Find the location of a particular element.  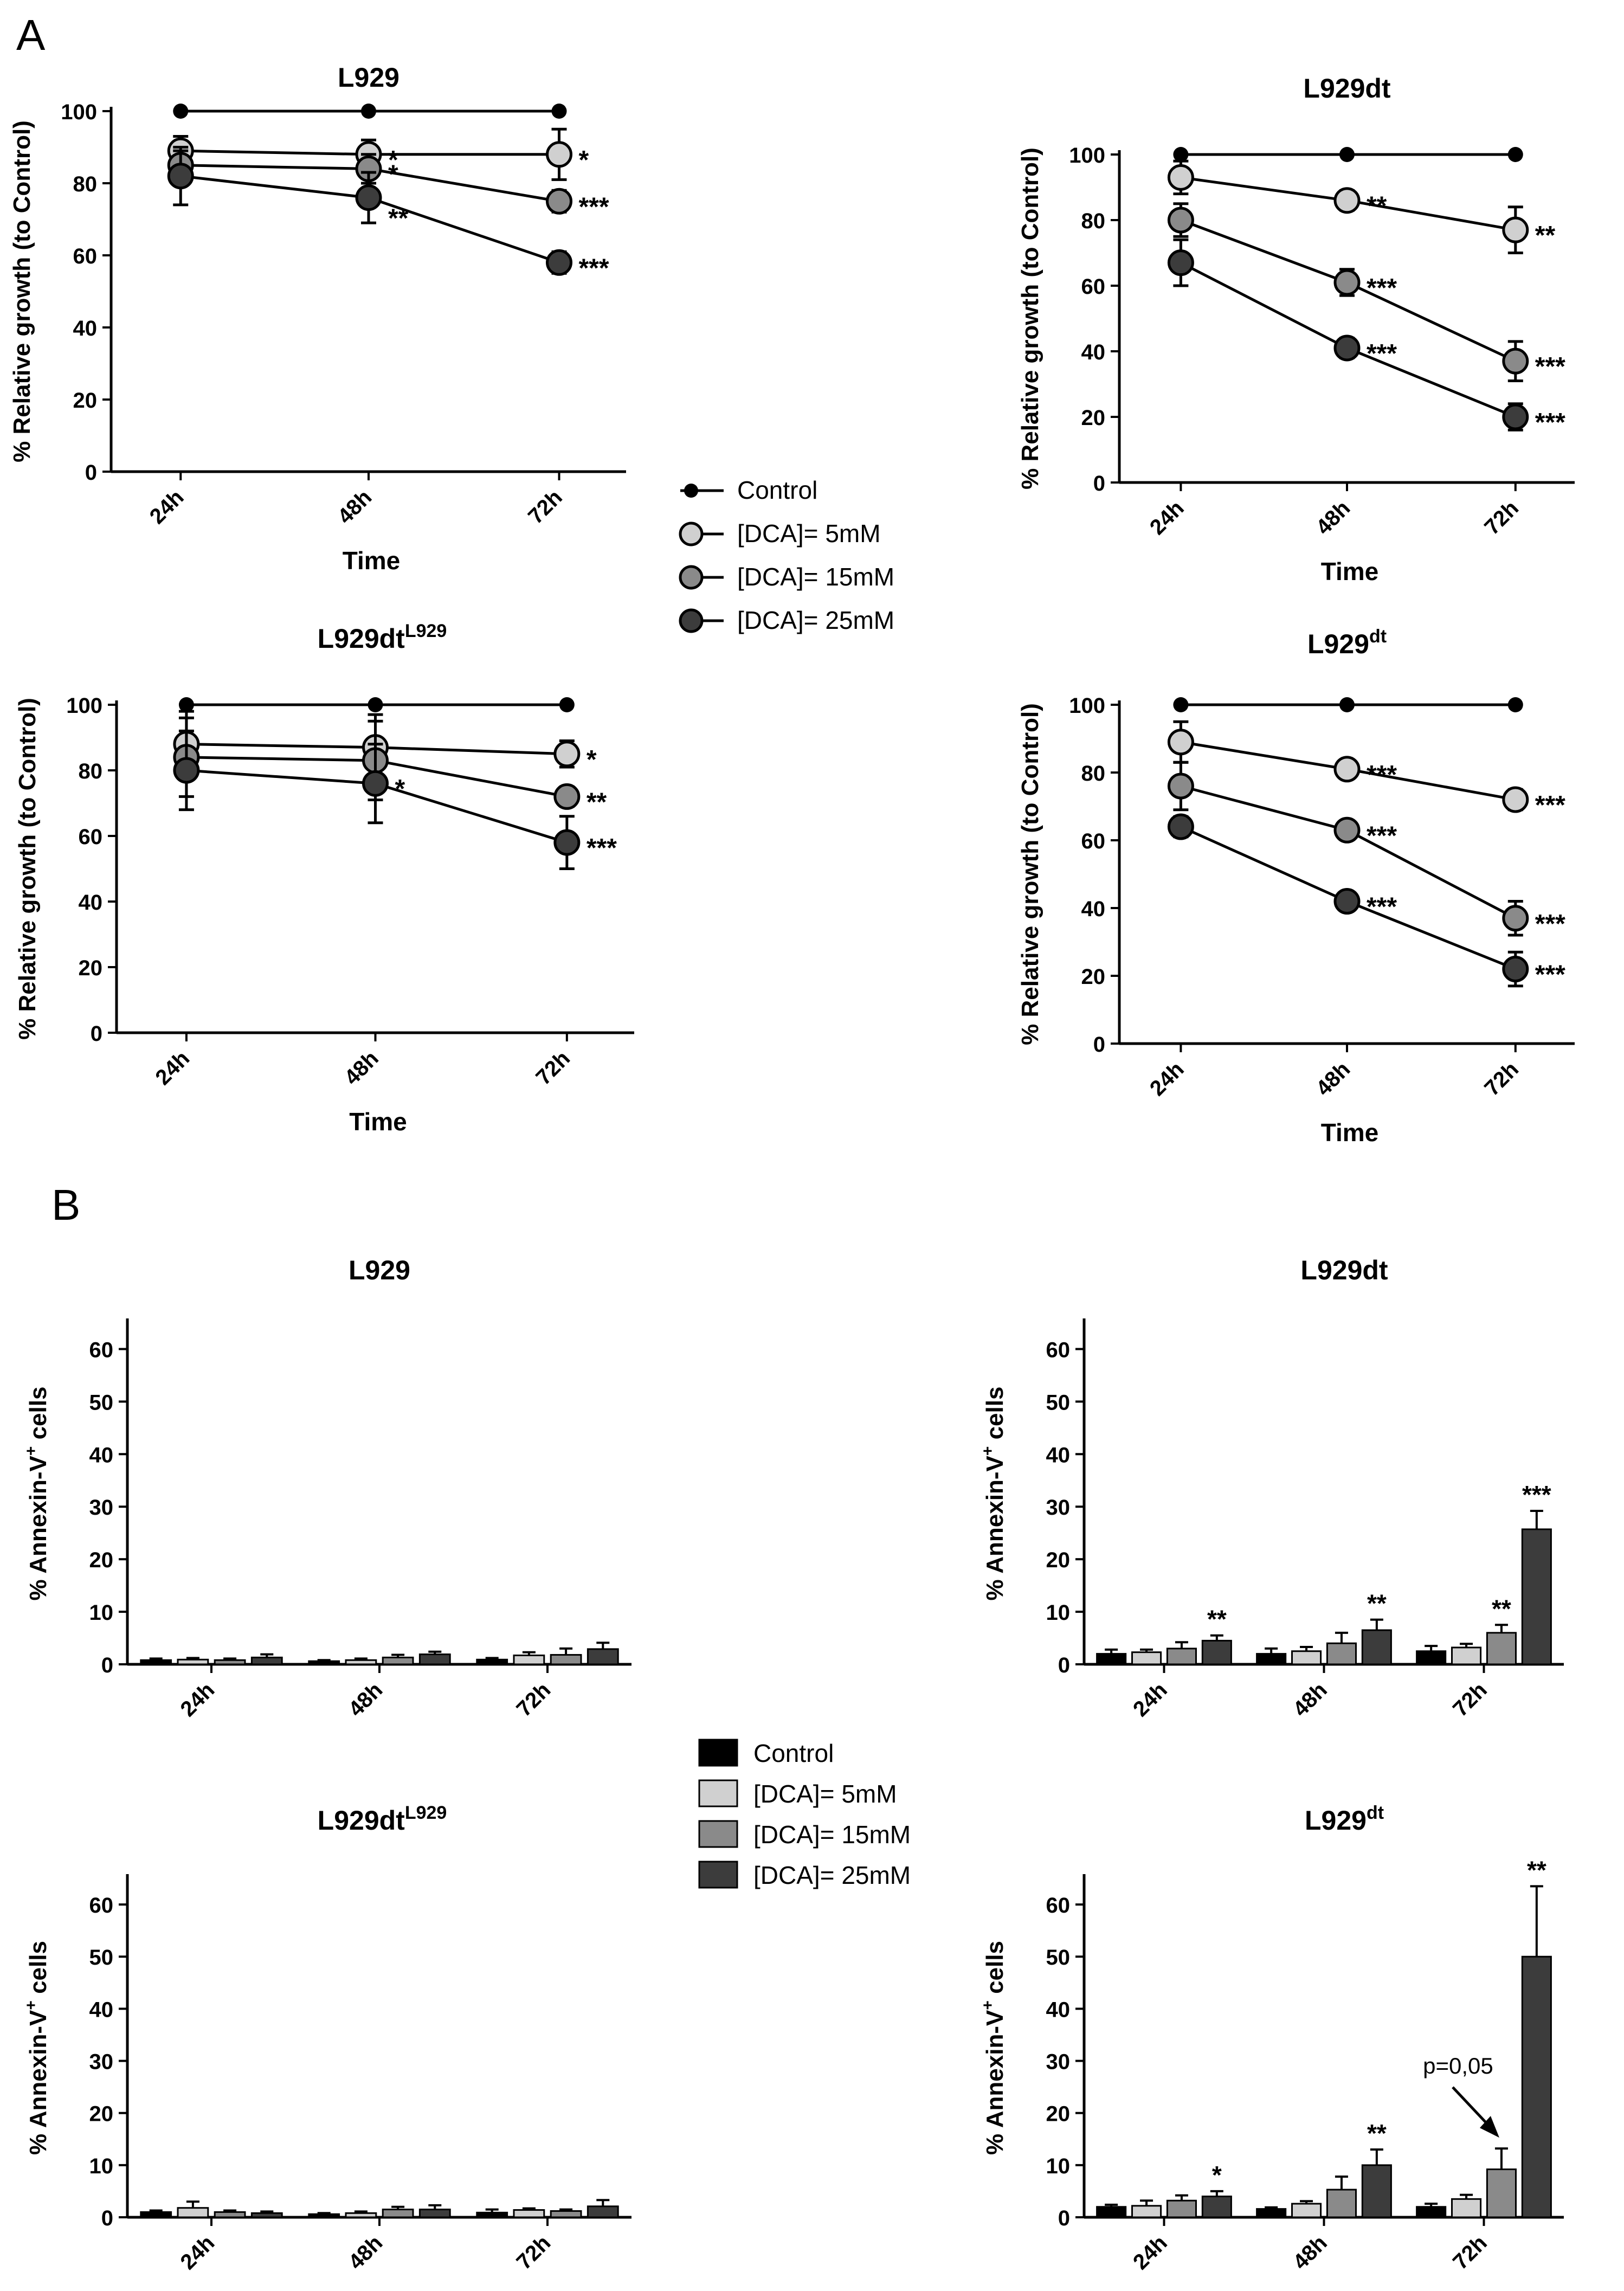

chart-title-main: L929 is located at coordinates (368, 78).